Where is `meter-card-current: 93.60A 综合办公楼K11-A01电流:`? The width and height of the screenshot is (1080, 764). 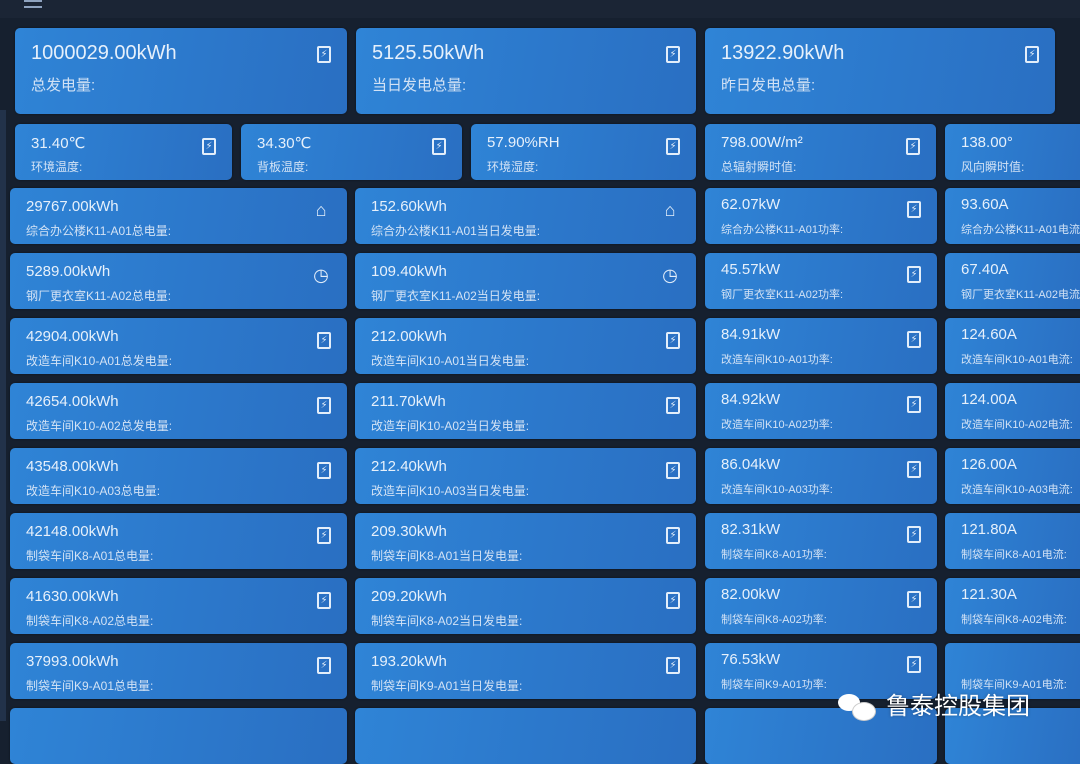 meter-card-current: 93.60A 综合办公楼K11-A01电流: is located at coordinates (1012, 216).